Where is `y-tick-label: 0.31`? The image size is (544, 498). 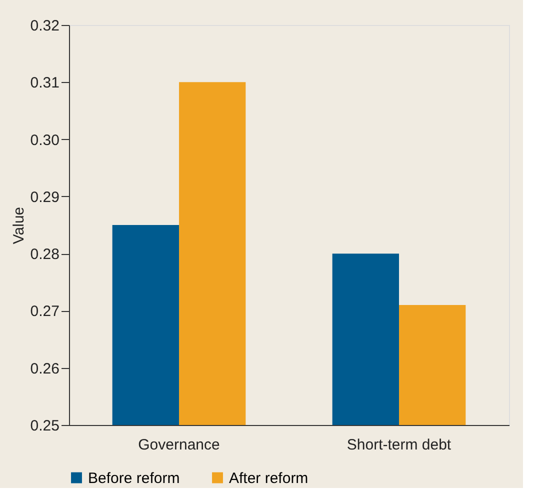
y-tick-label: 0.31 is located at coordinates (45, 83).